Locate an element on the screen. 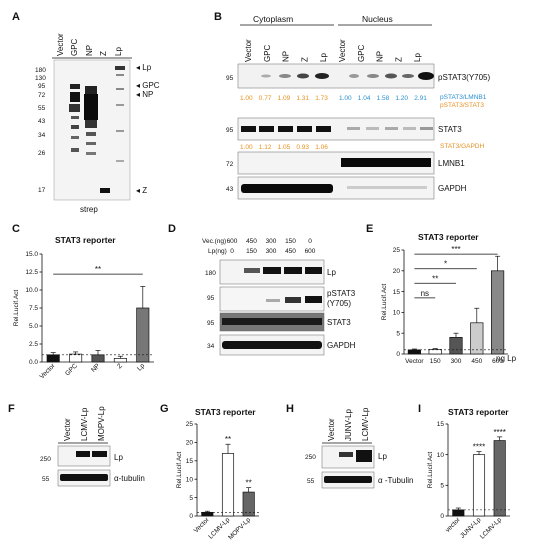 This screenshot has height=550, width=536. x-tick-label: MOPV-Lp is located at coordinates (239, 528).